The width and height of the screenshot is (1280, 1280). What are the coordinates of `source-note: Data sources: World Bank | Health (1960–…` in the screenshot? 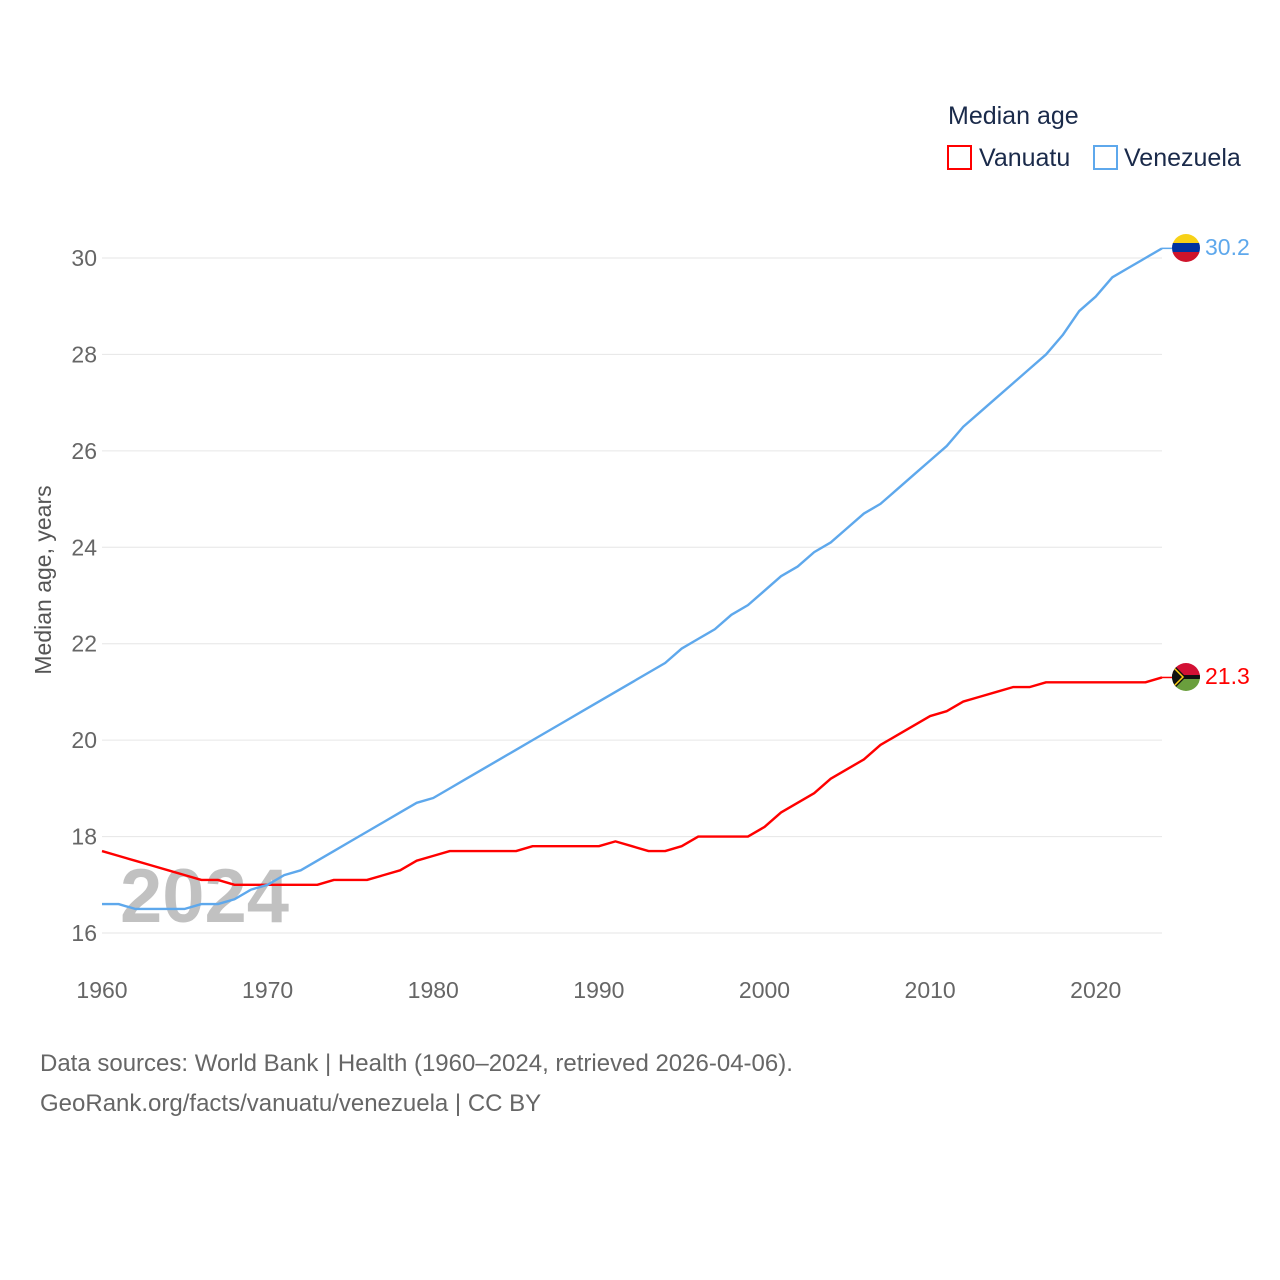 It's located at (416, 1084).